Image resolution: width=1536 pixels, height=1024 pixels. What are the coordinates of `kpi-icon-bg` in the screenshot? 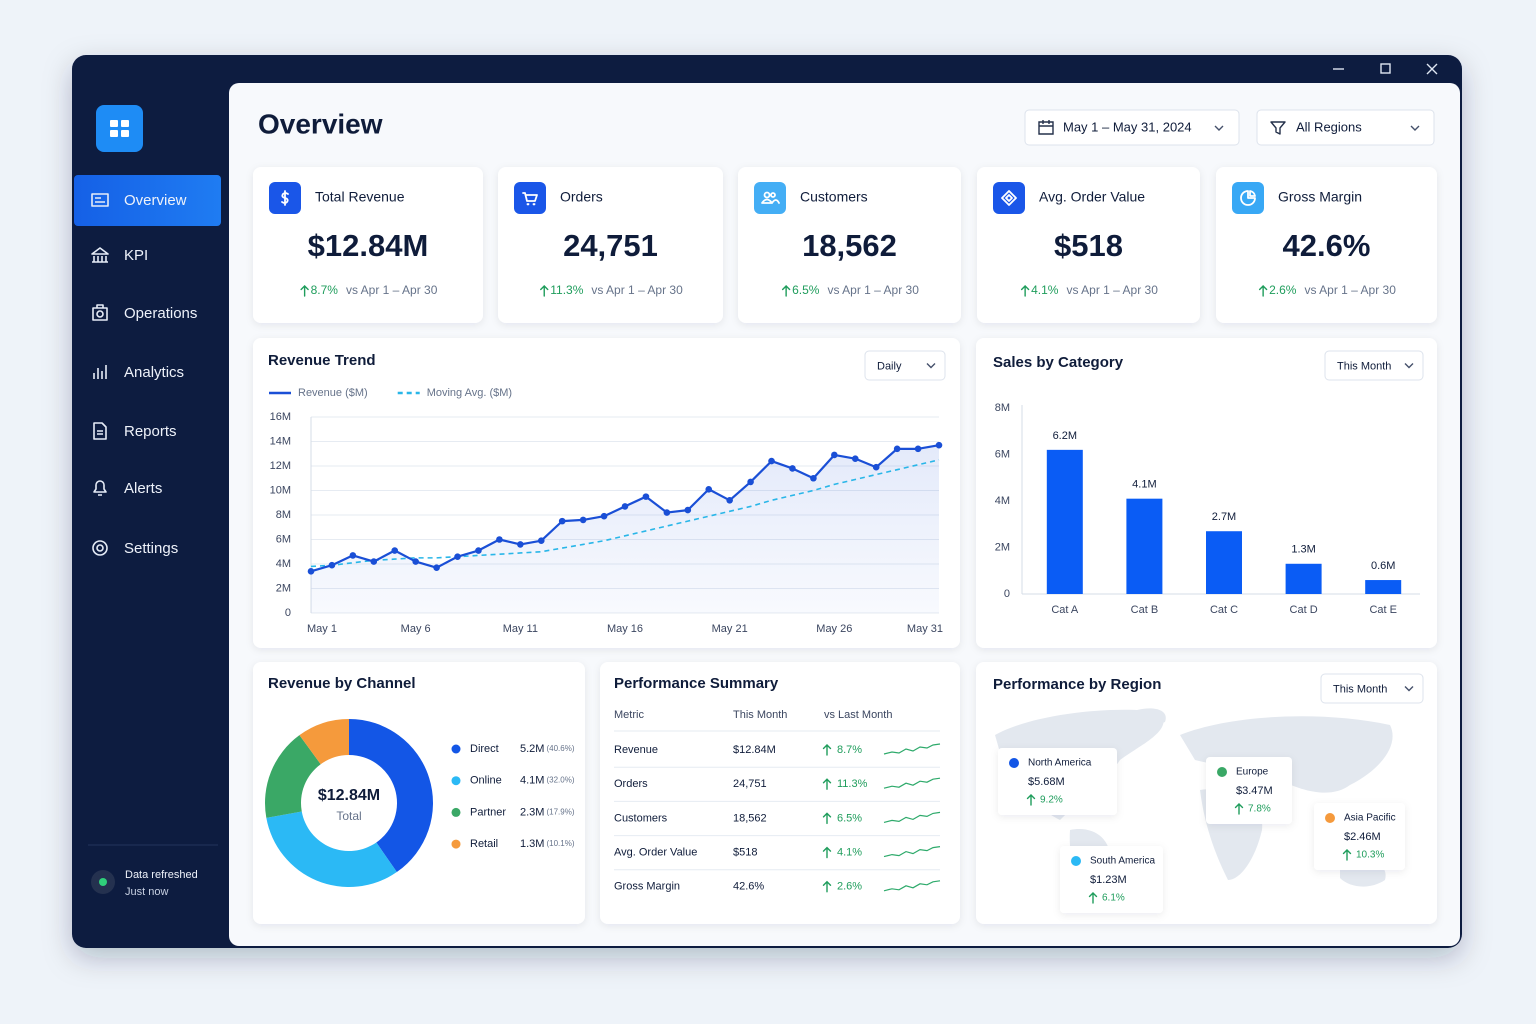 It's located at (530, 198).